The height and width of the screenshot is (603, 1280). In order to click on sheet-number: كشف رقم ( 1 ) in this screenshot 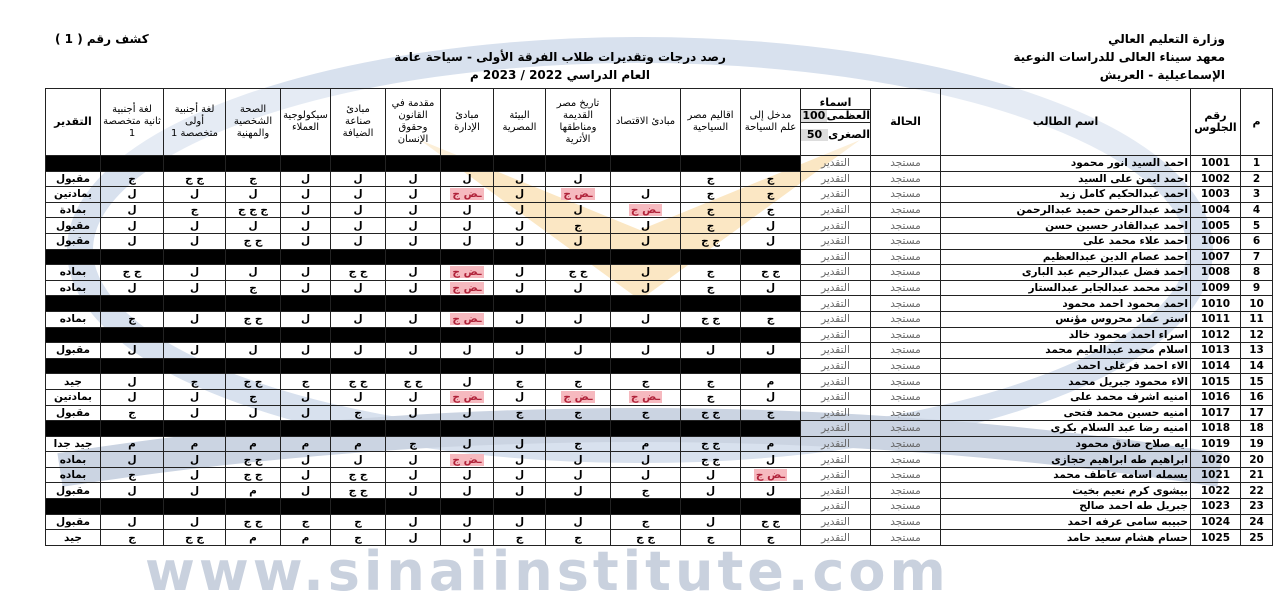, I will do `click(102, 39)`.